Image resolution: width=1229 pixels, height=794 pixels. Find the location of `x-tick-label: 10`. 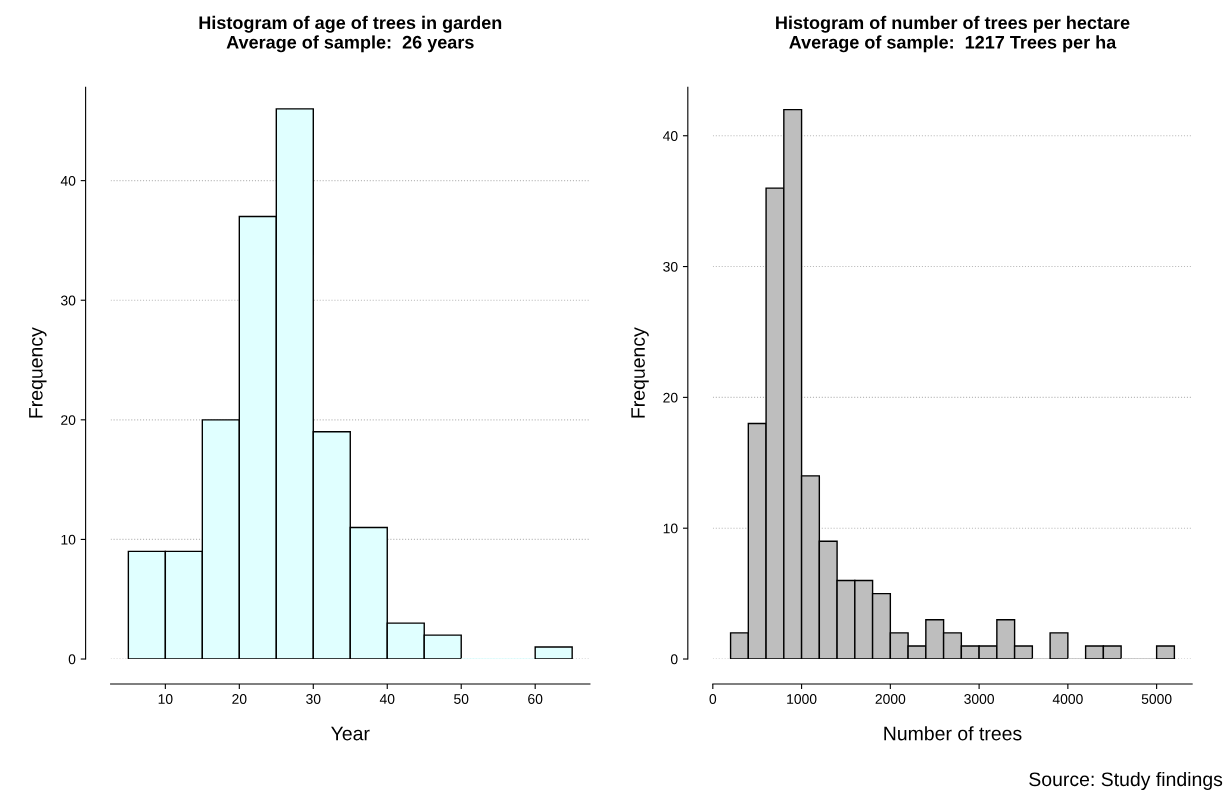

x-tick-label: 10 is located at coordinates (165, 699).